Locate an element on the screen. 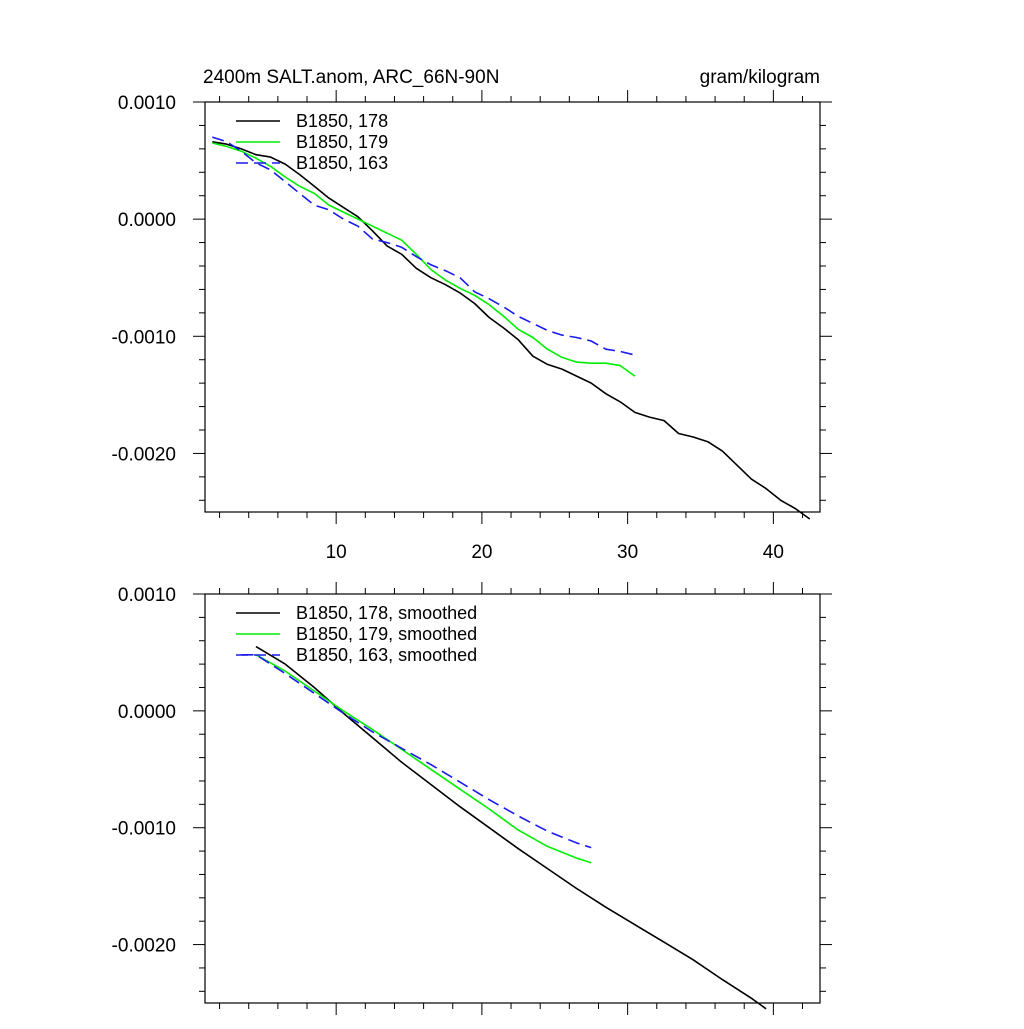 The image size is (1024, 1029). legend-label: B1850, 163 is located at coordinates (342, 163).